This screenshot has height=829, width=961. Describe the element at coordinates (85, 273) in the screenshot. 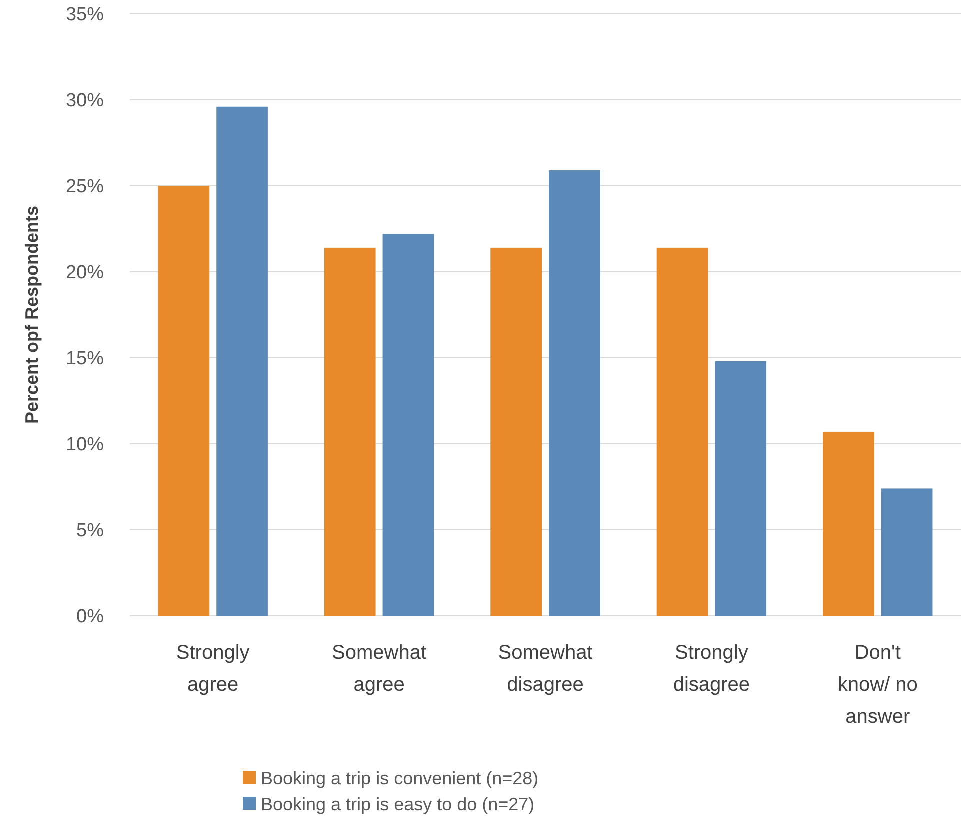

I see `y-tick-label: 20%` at that location.